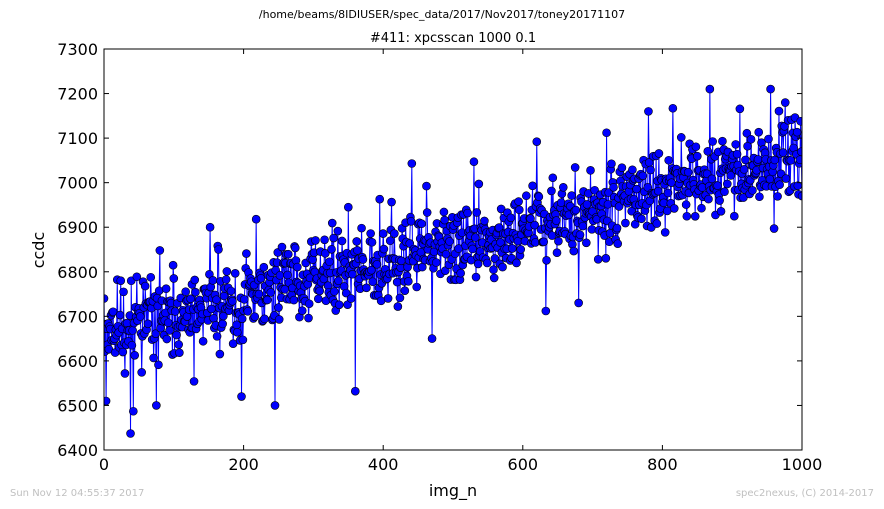 The width and height of the screenshot is (884, 509). I want to click on x-tick-label: 800, so click(662, 464).